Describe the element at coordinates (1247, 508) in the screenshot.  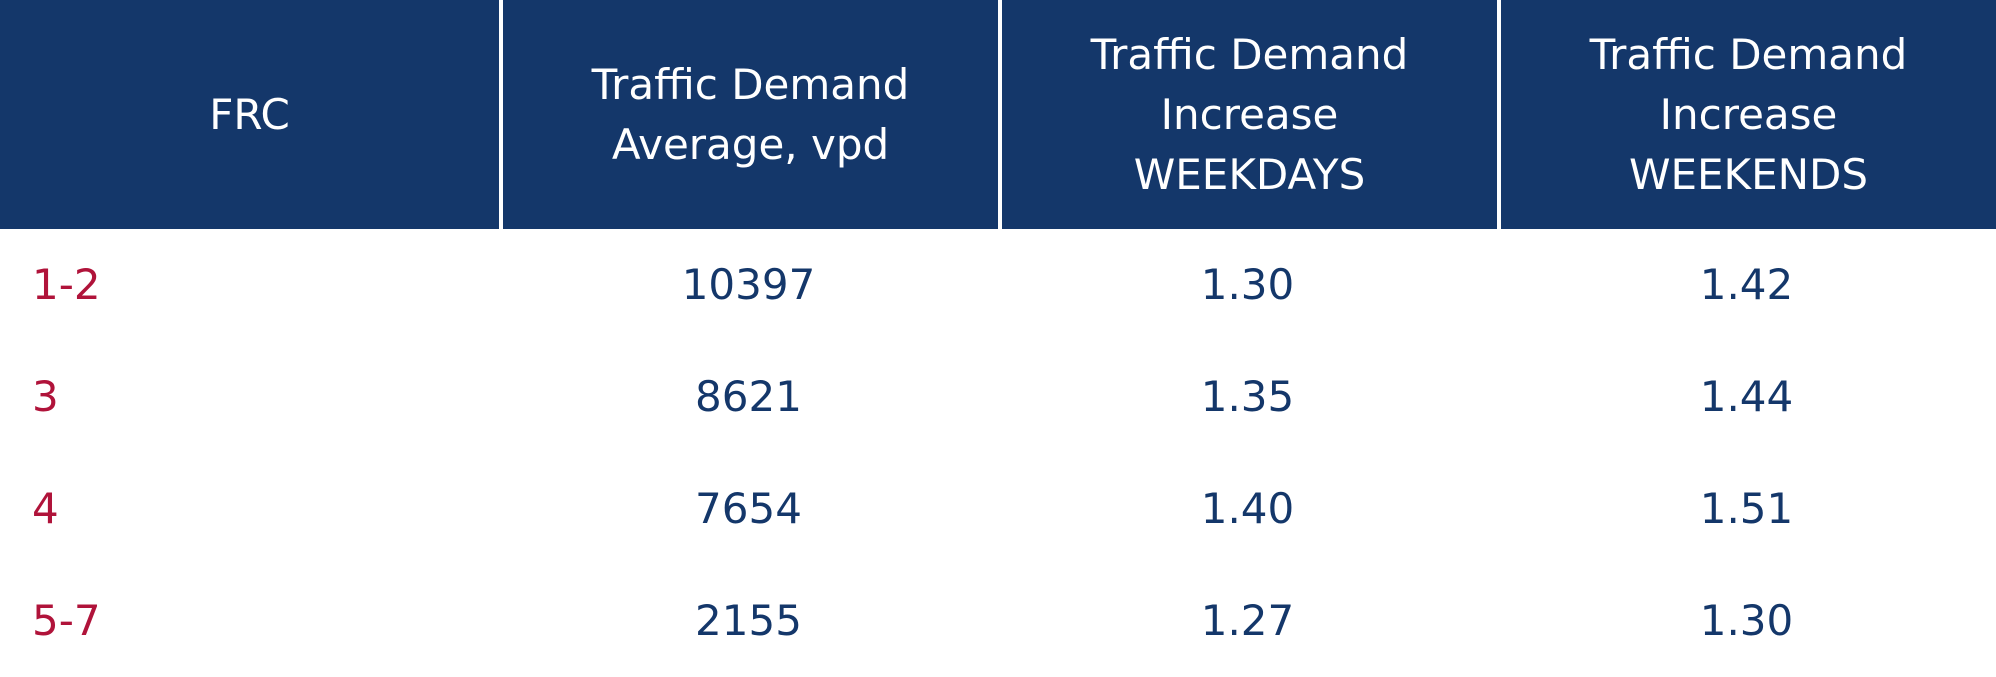
I see `weekdays-cell: 1.40` at that location.